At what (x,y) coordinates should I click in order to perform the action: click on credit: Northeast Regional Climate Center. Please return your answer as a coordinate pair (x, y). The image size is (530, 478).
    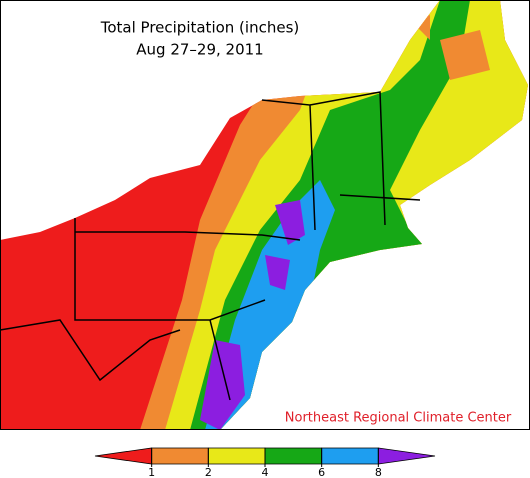
    Looking at the image, I should click on (398, 418).